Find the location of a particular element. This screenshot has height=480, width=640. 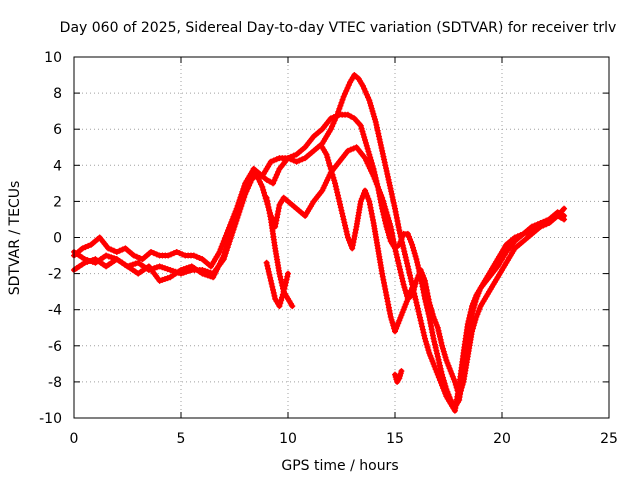

x-tick-label: 20 is located at coordinates (502, 439).